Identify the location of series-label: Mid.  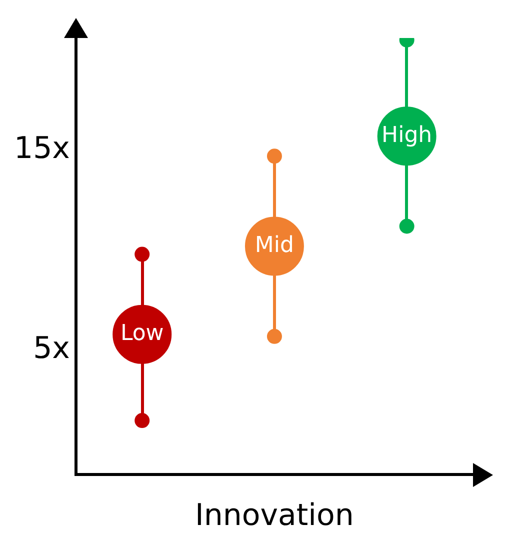
(274, 245).